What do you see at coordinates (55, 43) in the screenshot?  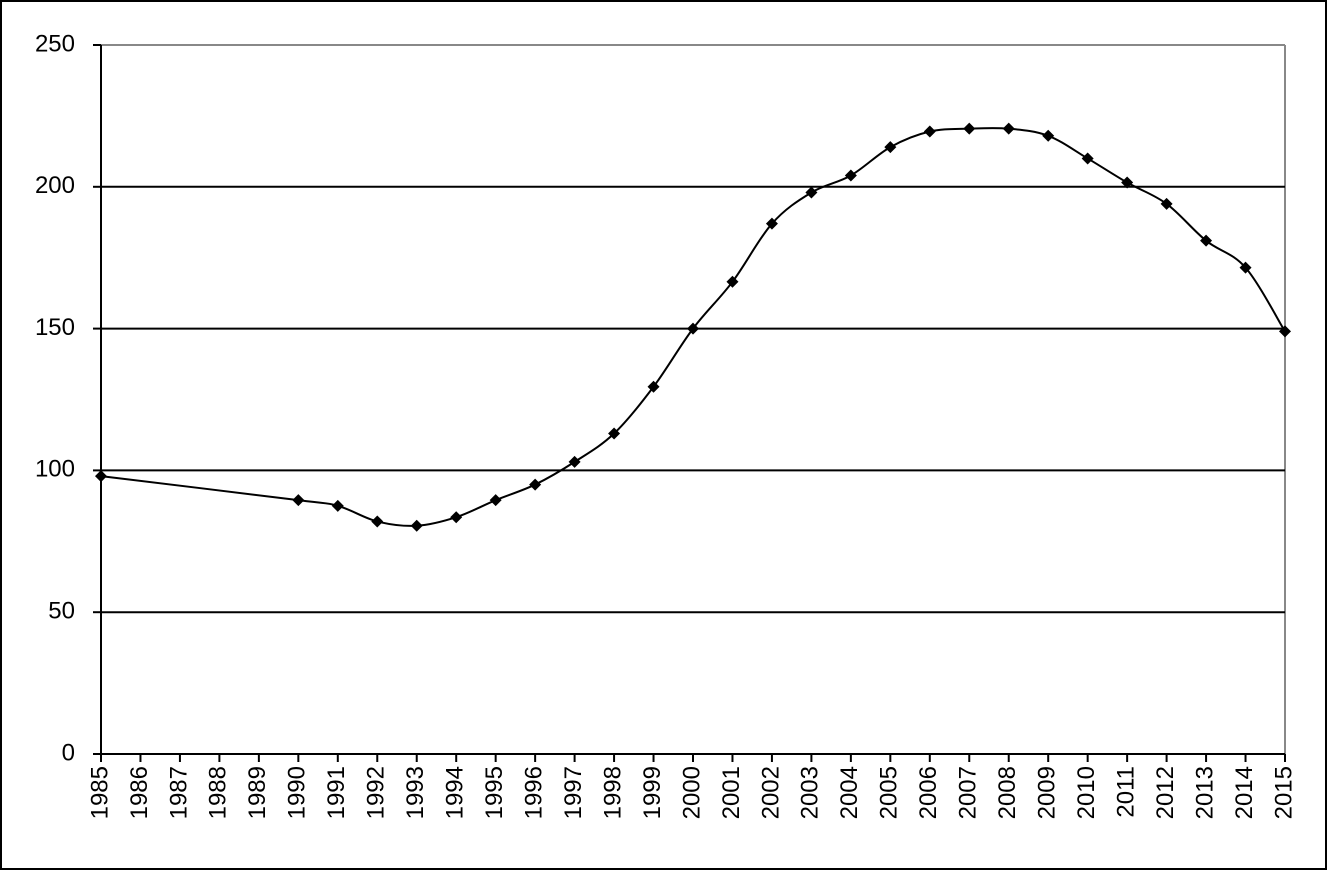 I see `y-tick-label: 250` at bounding box center [55, 43].